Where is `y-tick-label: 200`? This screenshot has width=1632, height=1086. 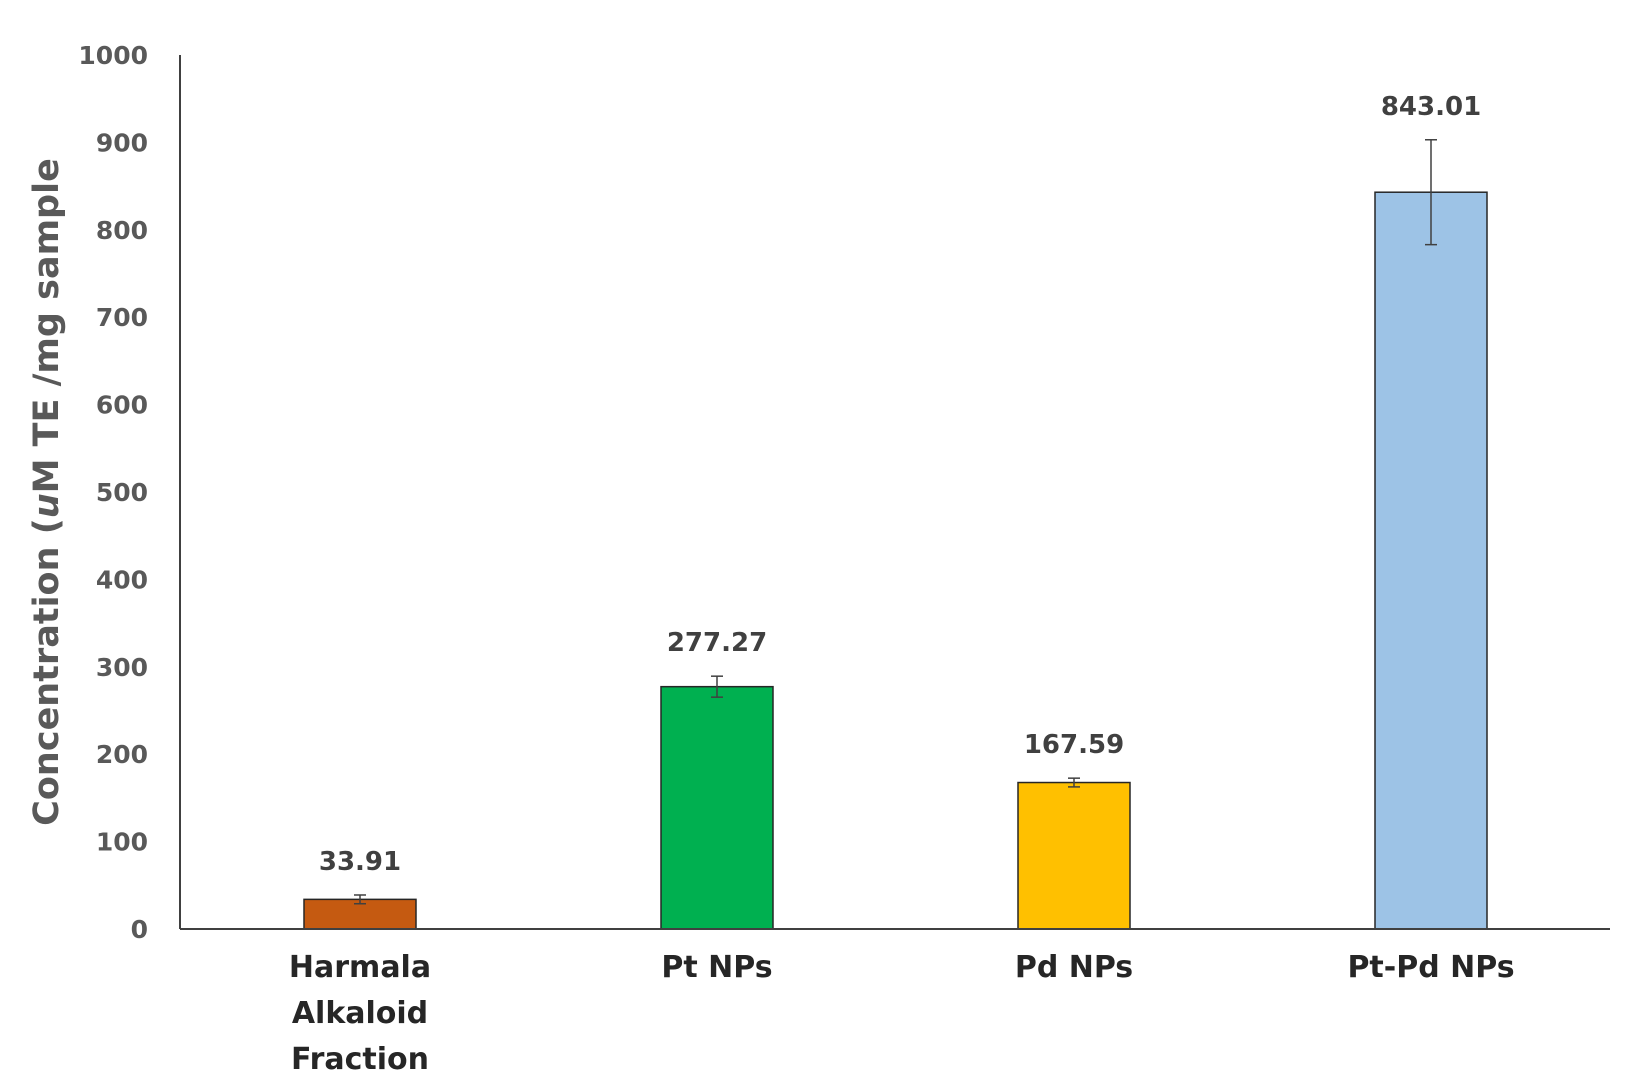 y-tick-label: 200 is located at coordinates (122, 754).